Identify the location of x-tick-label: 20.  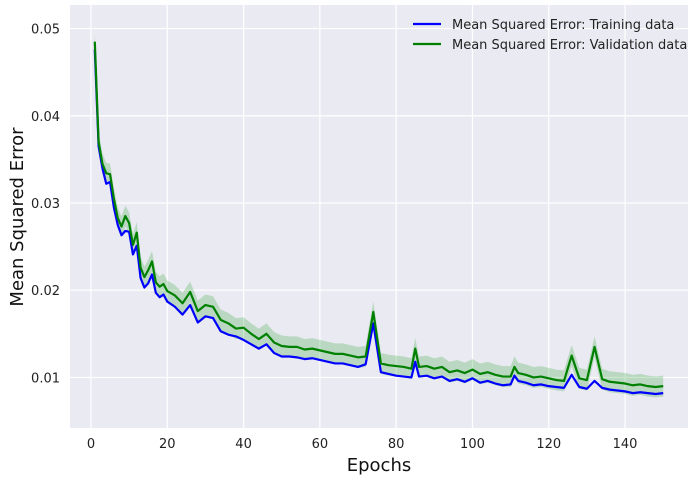
(167, 444).